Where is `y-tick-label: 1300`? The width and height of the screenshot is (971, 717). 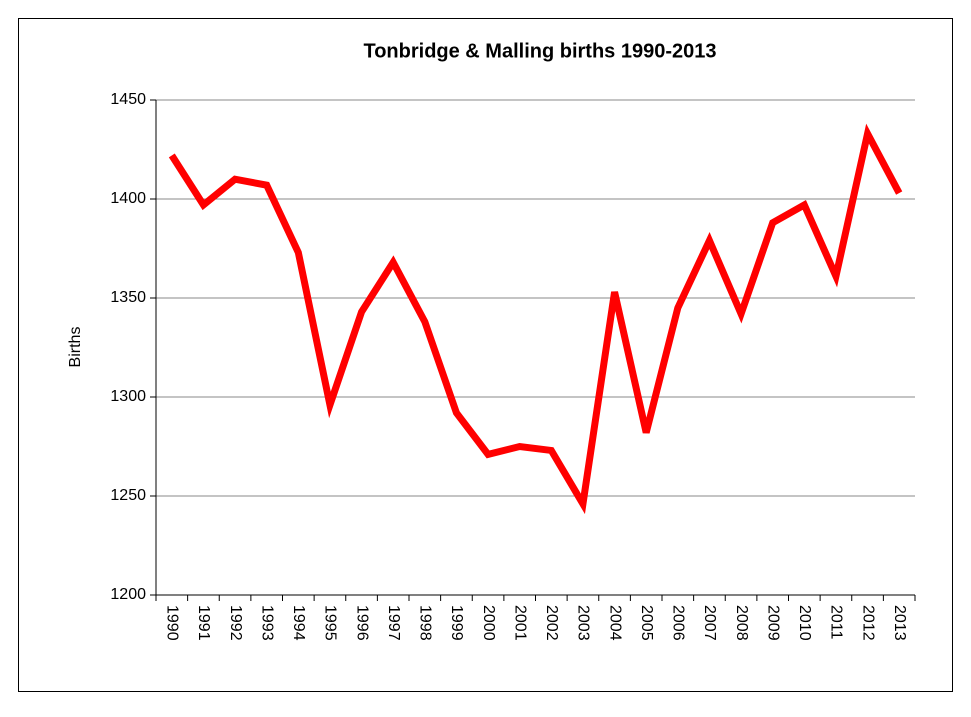
y-tick-label: 1300 is located at coordinates (128, 396).